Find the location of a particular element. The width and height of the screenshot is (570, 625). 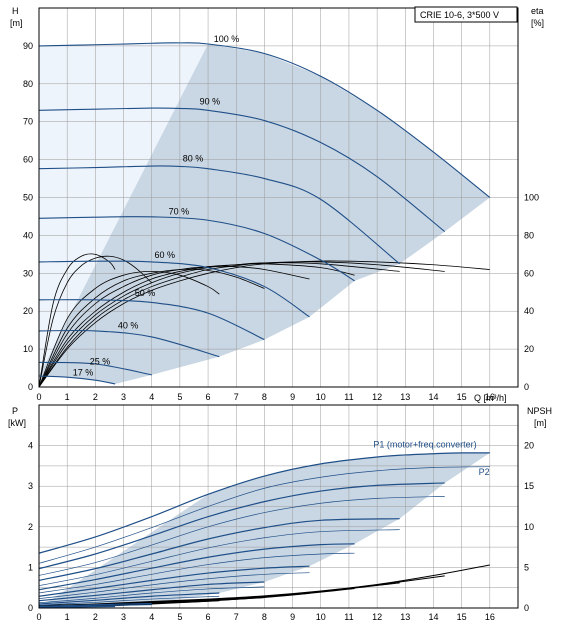

power-axis-unit: [kW] is located at coordinates (17, 423).